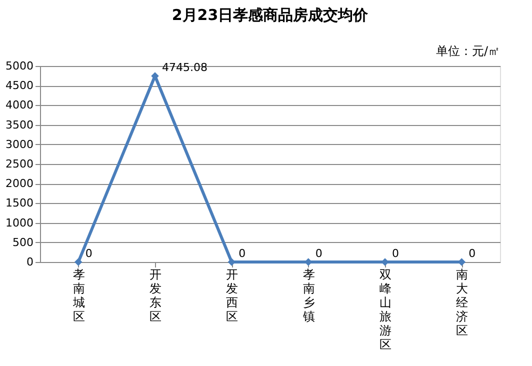 This screenshot has height=366, width=532. I want to click on y-tick-label: 3500, so click(20, 125).